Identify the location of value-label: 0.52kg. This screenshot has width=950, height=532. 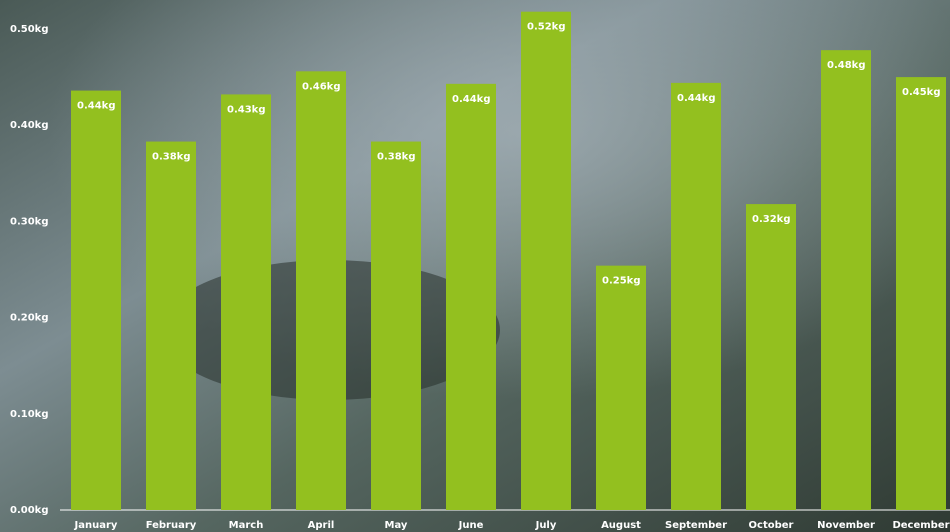
(546, 27).